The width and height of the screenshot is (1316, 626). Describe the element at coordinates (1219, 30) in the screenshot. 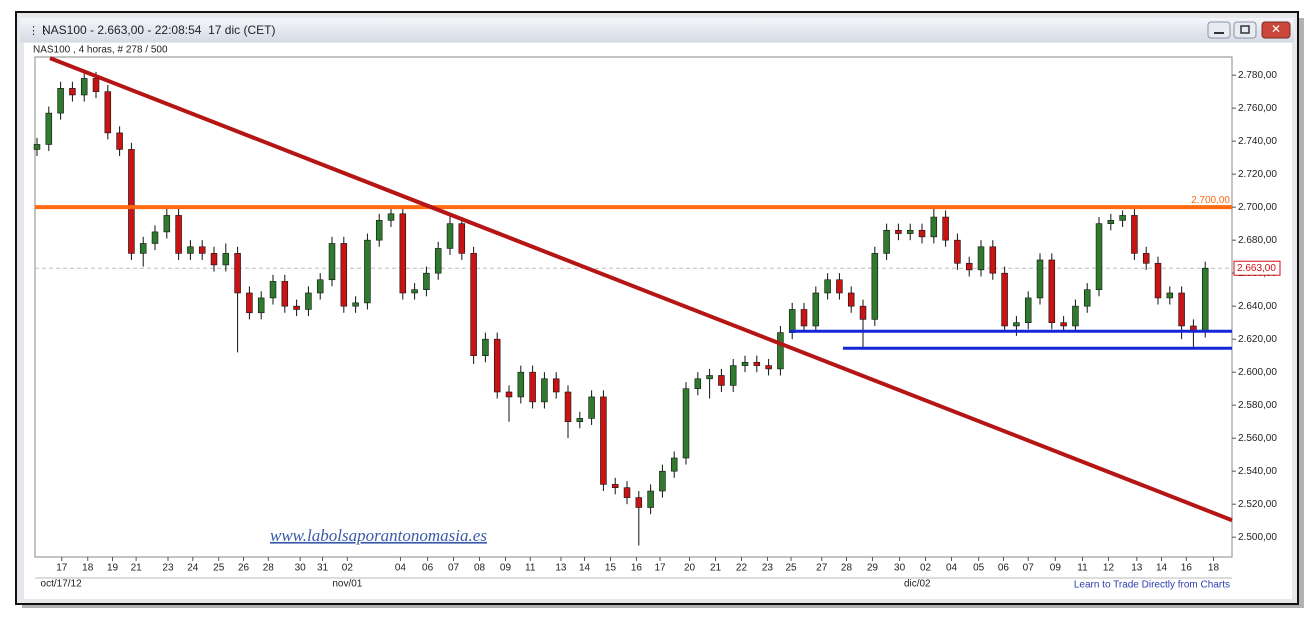

I see `minimize-button` at that location.